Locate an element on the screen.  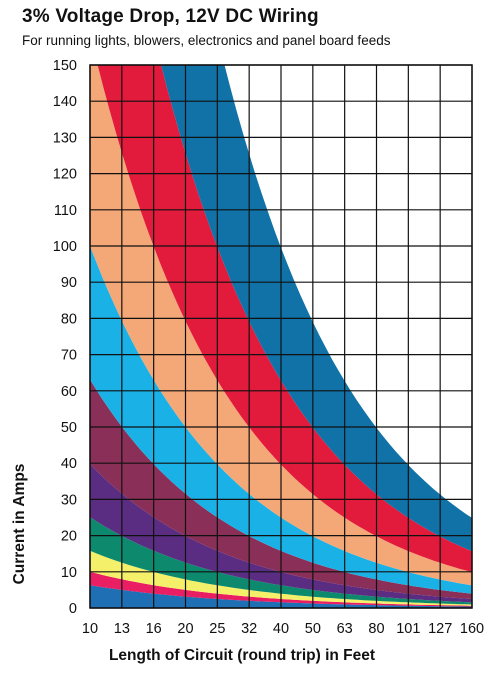
x-tick-label: 127 is located at coordinates (440, 629).